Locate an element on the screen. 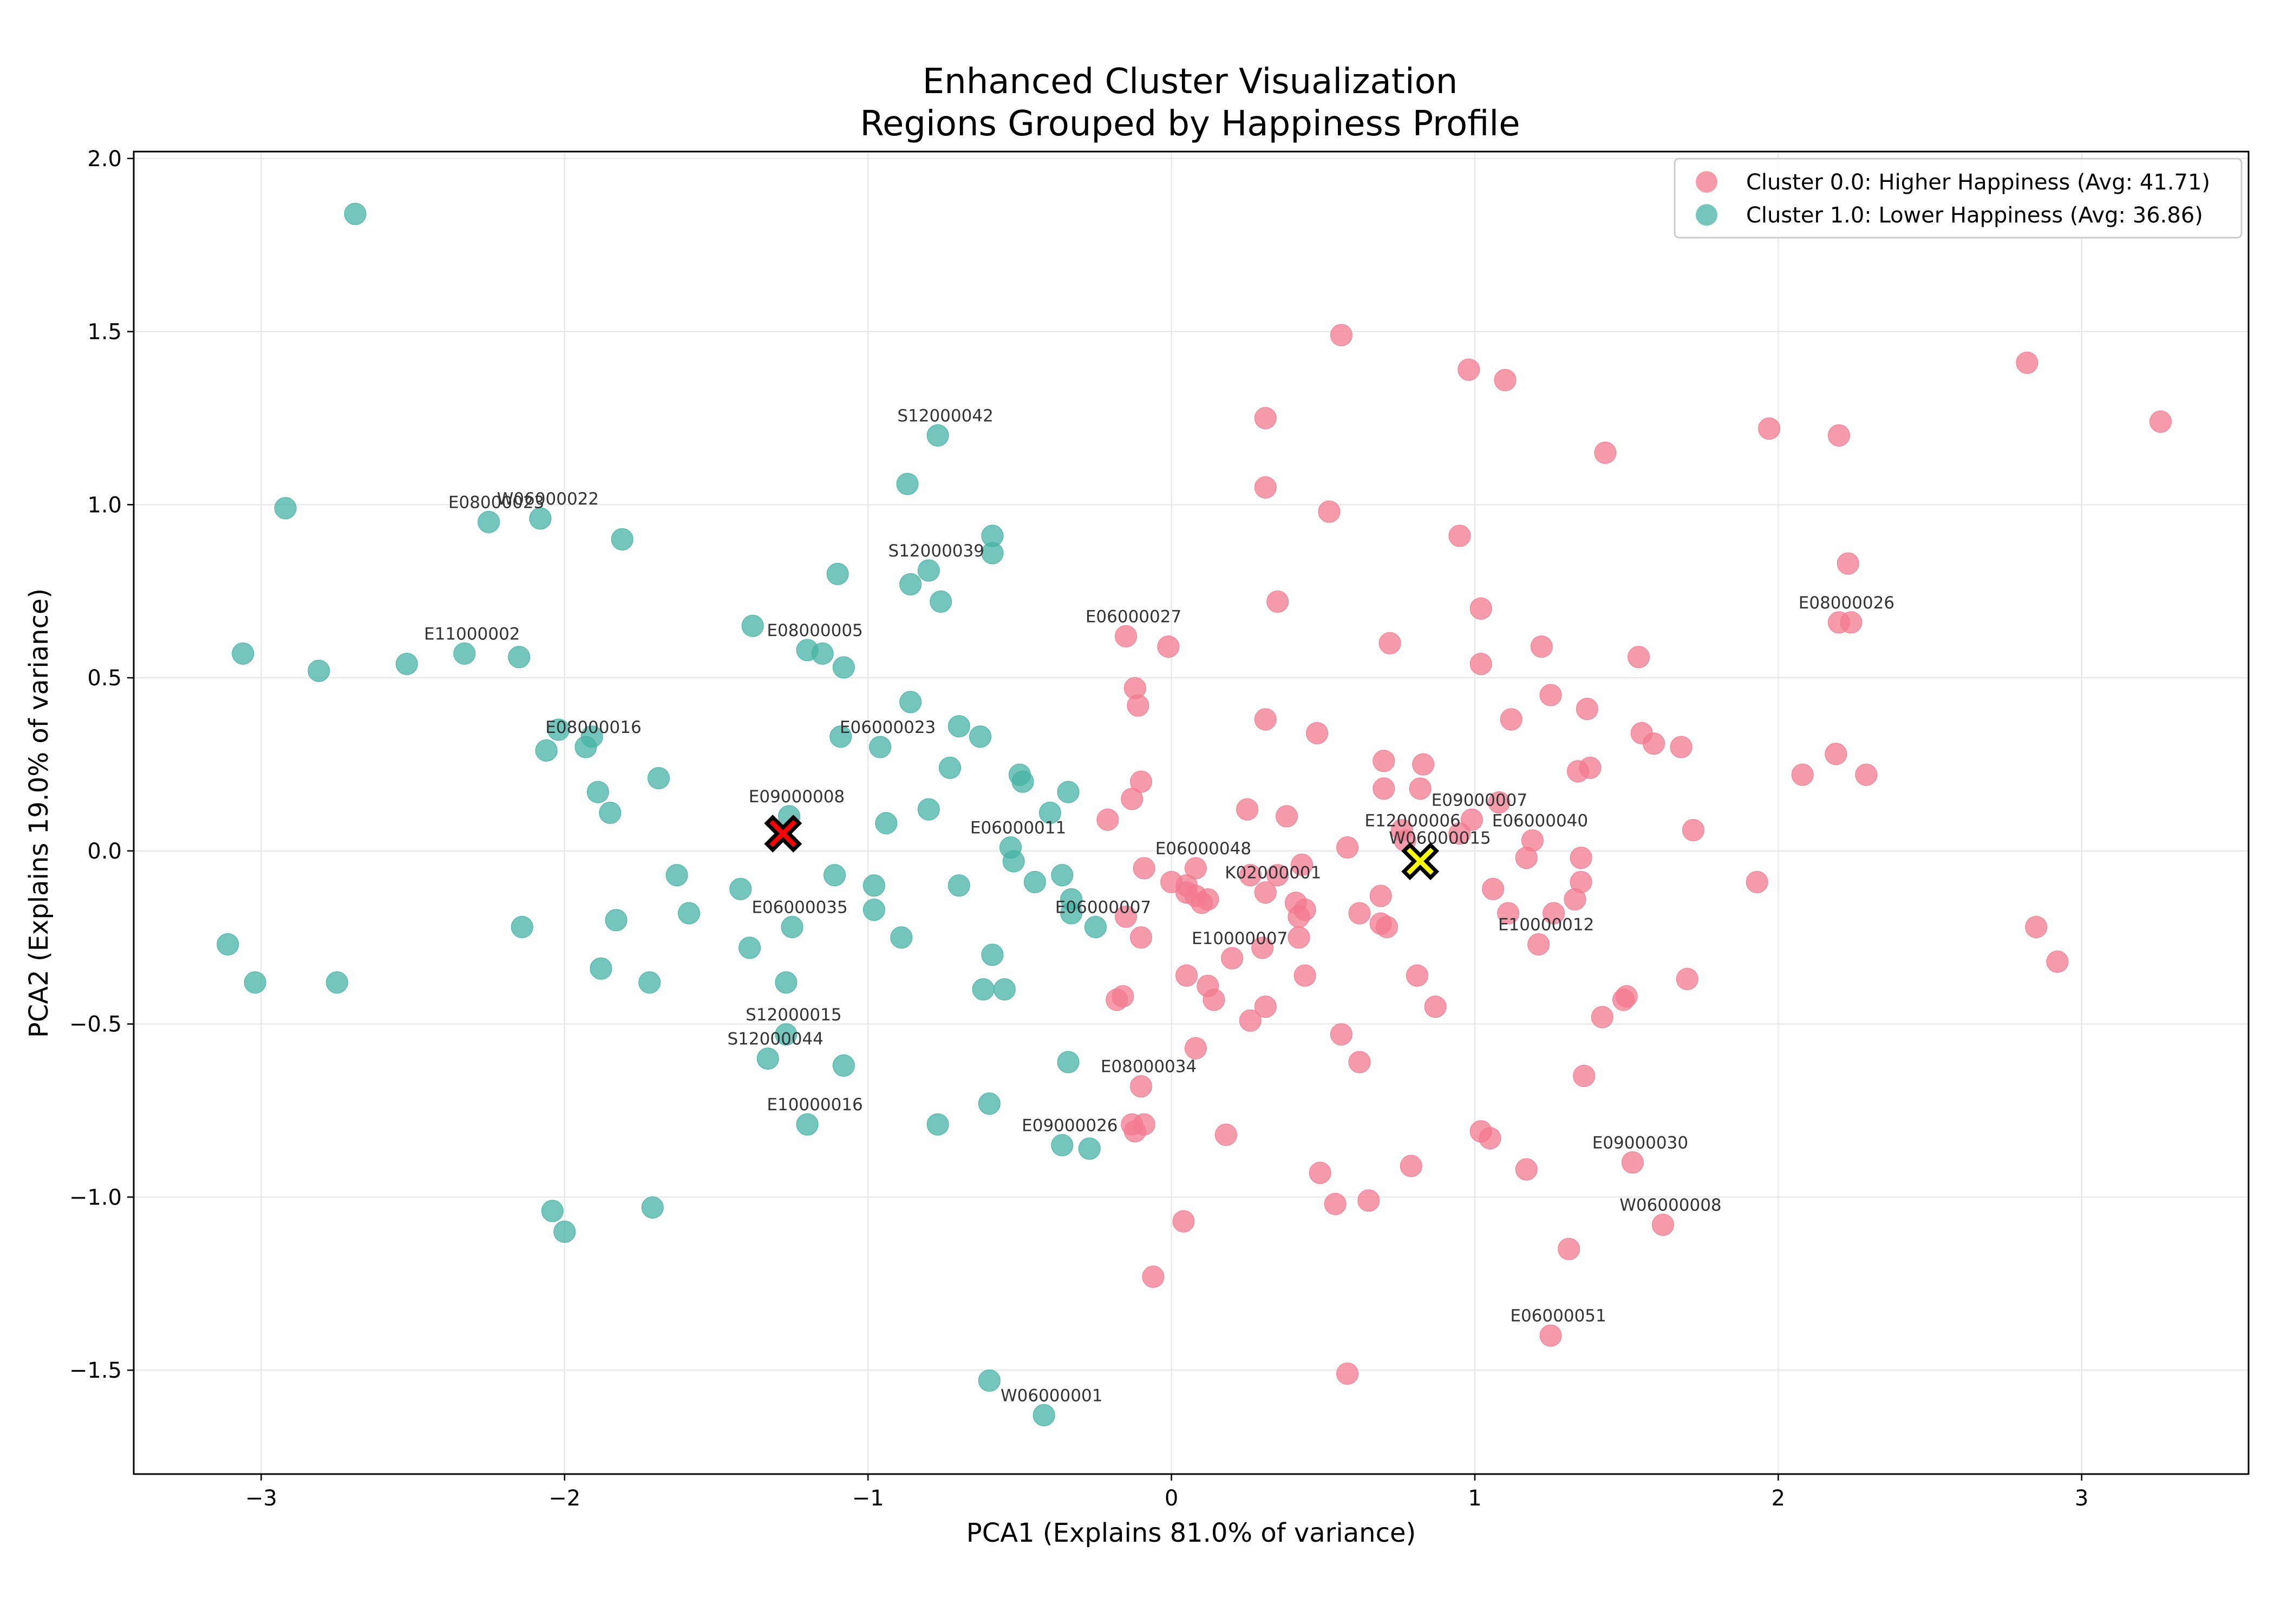  point-annotation: W06000008 is located at coordinates (1670, 1205).